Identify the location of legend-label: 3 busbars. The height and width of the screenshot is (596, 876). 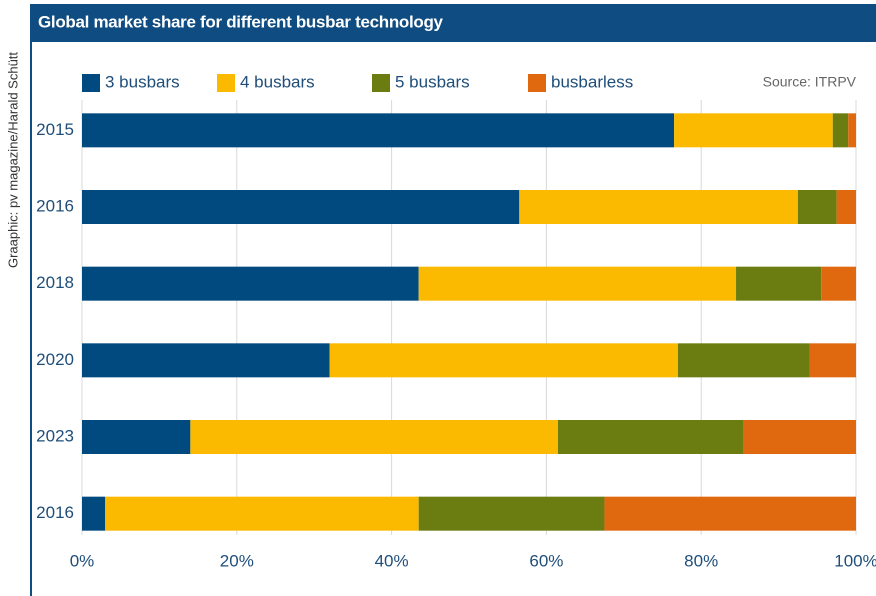
(142, 81).